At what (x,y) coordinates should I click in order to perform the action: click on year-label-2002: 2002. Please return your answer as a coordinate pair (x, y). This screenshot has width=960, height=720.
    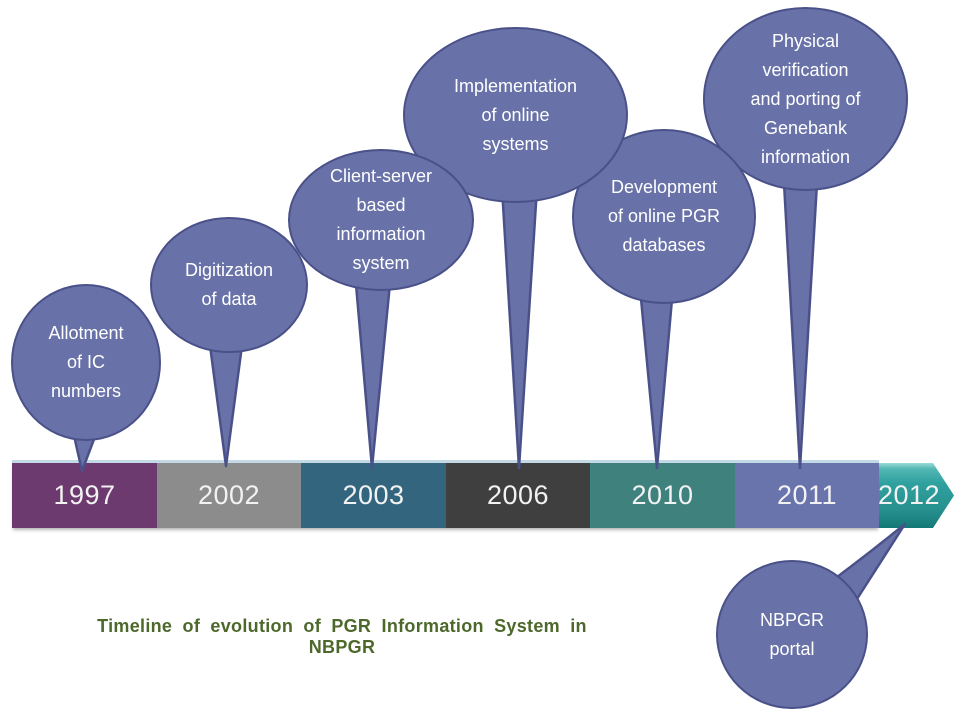
    Looking at the image, I should click on (229, 495).